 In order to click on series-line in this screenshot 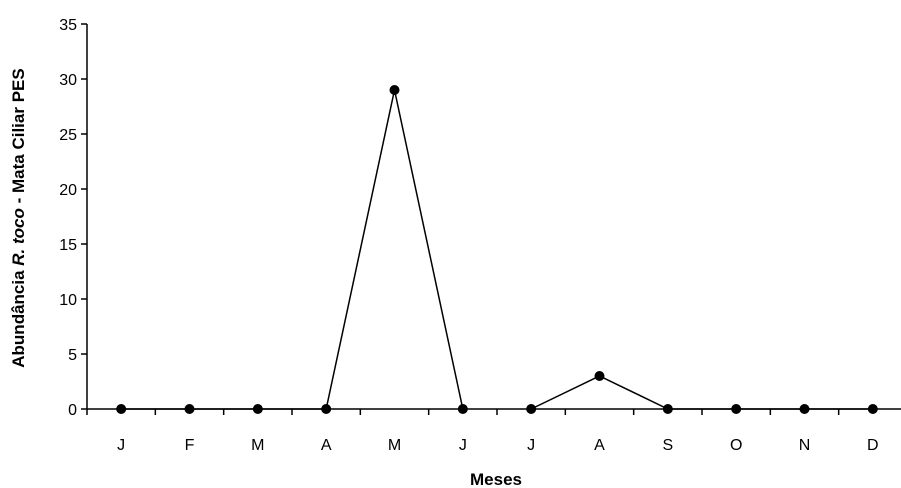, I will do `click(701, 392)`.